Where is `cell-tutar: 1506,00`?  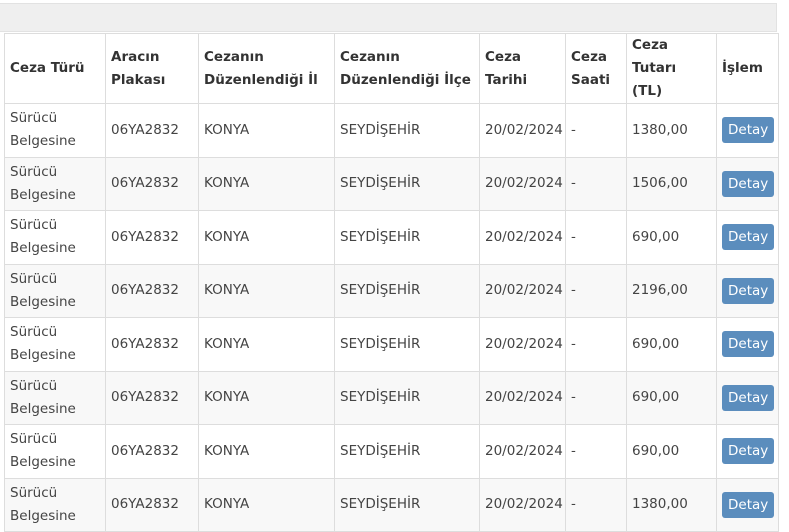
cell-tutar: 1506,00 is located at coordinates (671, 183).